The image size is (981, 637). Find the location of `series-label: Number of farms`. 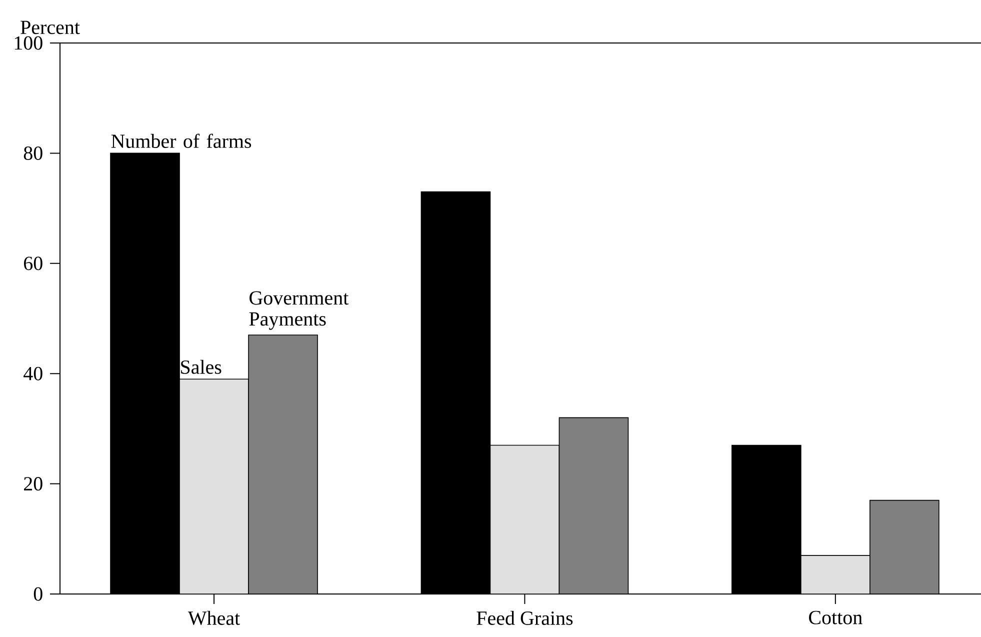

series-label: Number of farms is located at coordinates (181, 141).